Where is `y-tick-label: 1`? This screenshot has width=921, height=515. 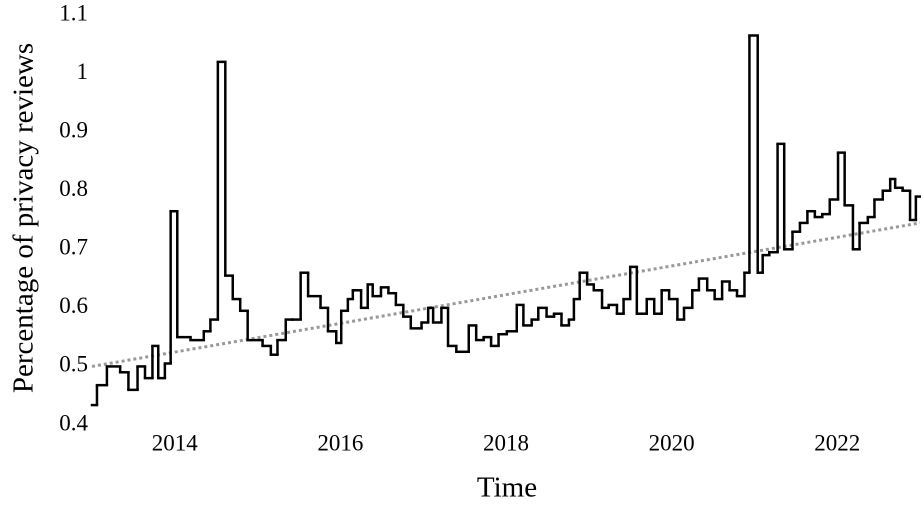
y-tick-label: 1 is located at coordinates (83, 71).